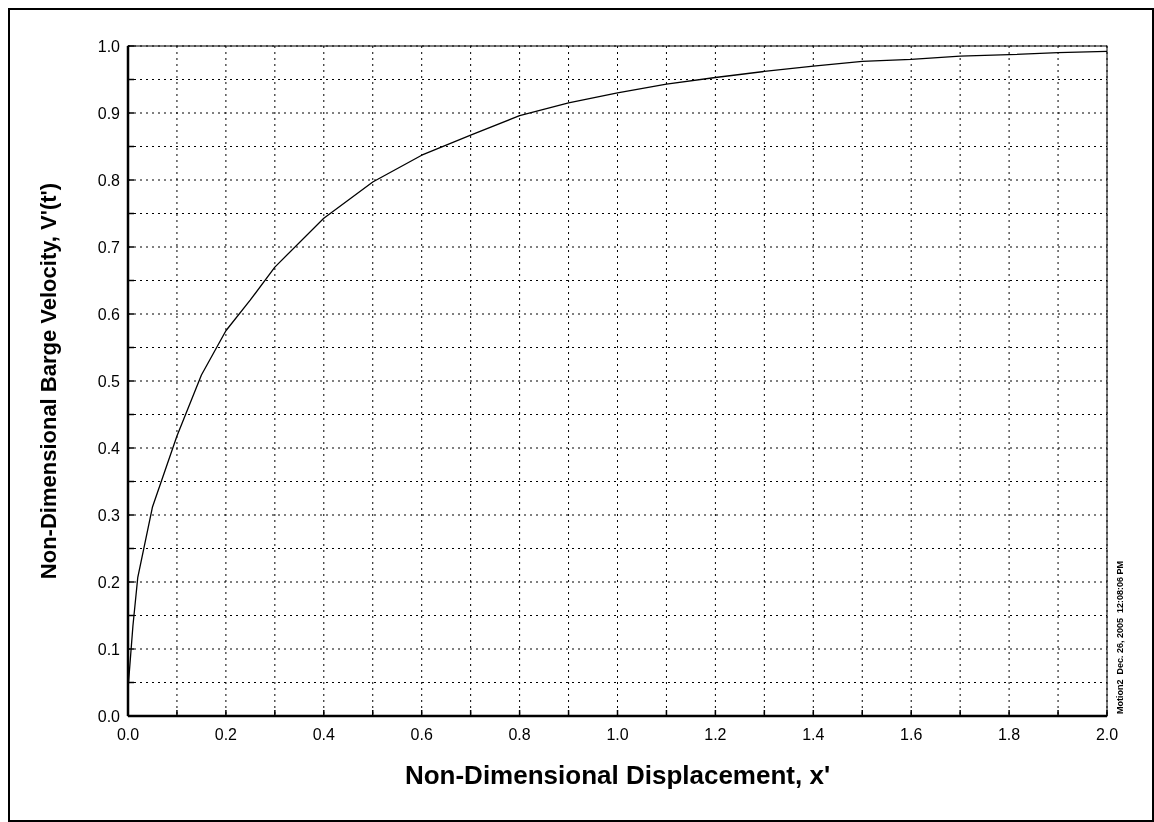 This screenshot has height=822, width=1154. I want to click on x-tick-label: 1.6, so click(911, 734).